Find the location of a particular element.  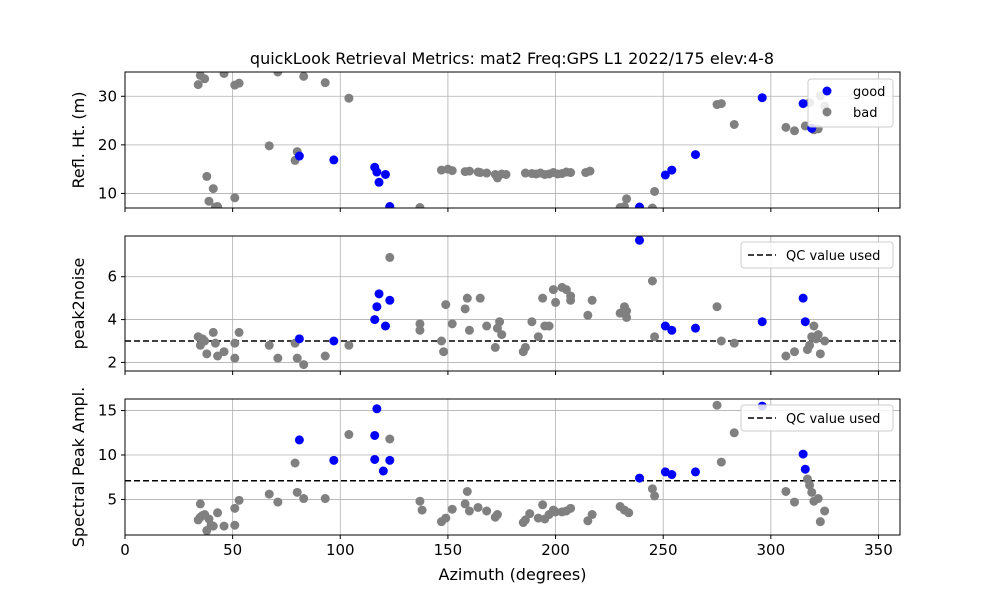

x-tick-label: 200 is located at coordinates (555, 550).